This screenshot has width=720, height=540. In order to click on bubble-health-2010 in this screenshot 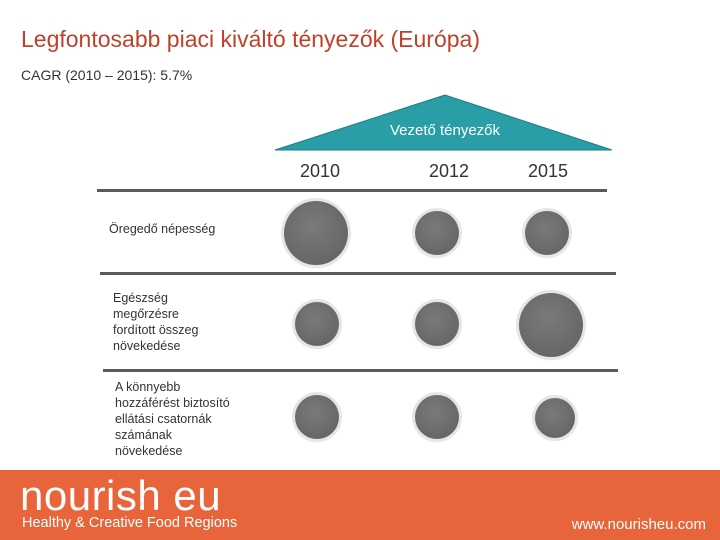, I will do `click(317, 324)`.